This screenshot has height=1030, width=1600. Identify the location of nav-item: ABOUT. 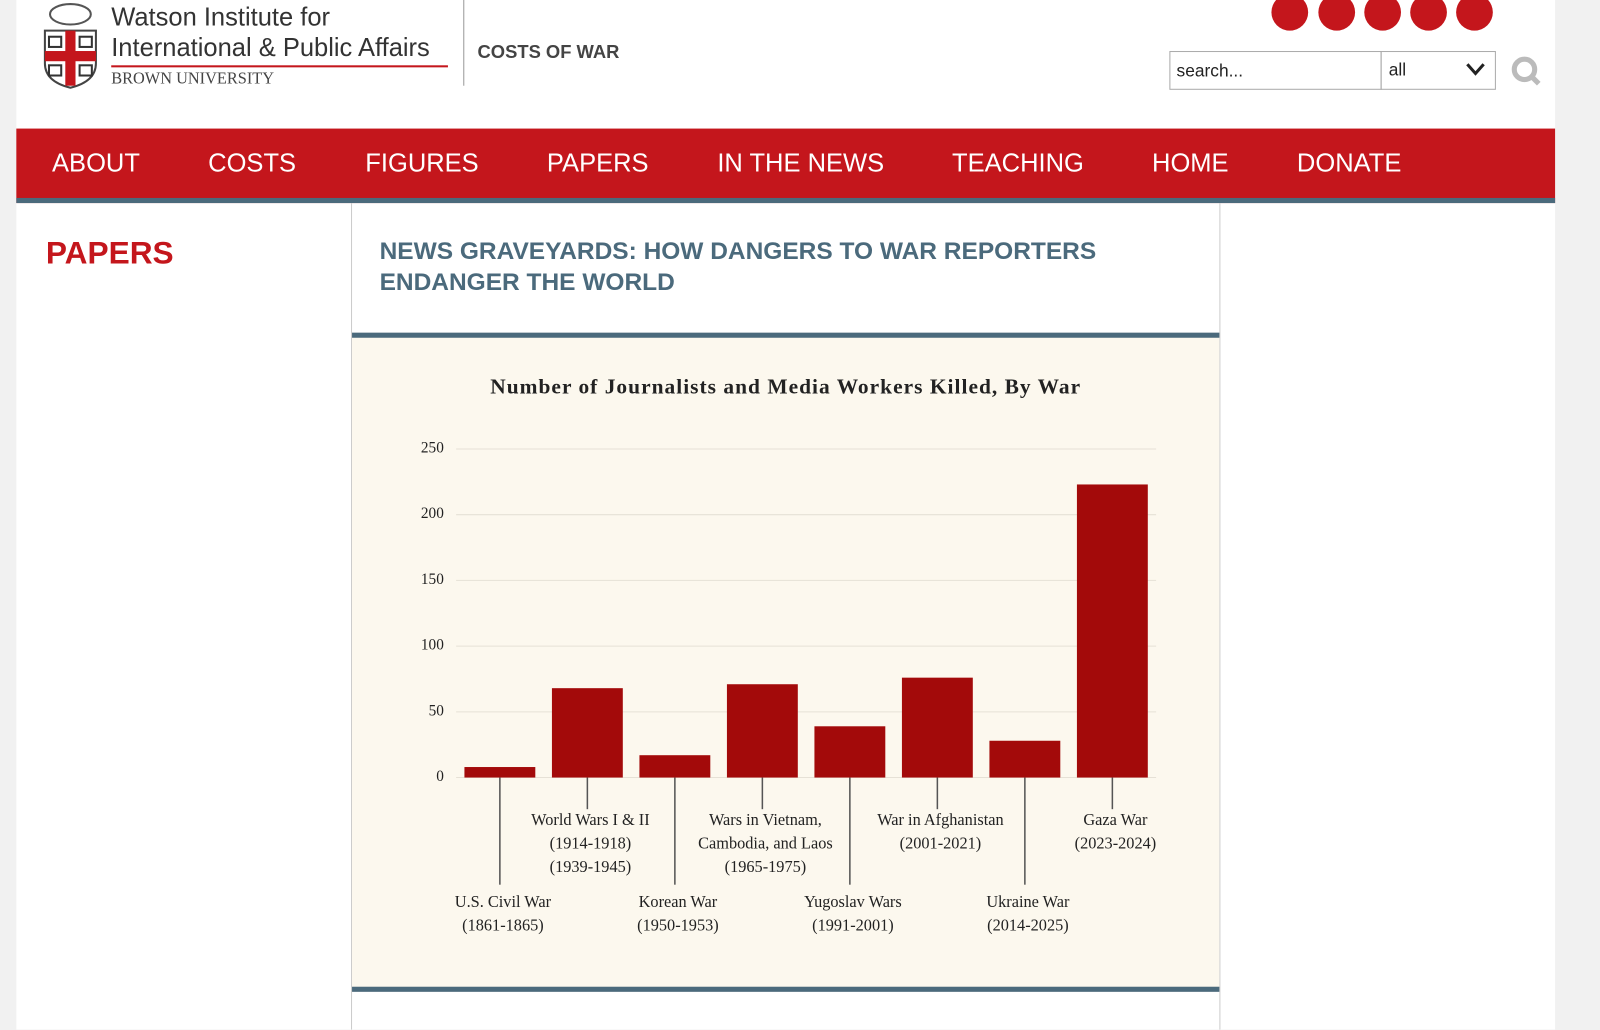
(96, 163).